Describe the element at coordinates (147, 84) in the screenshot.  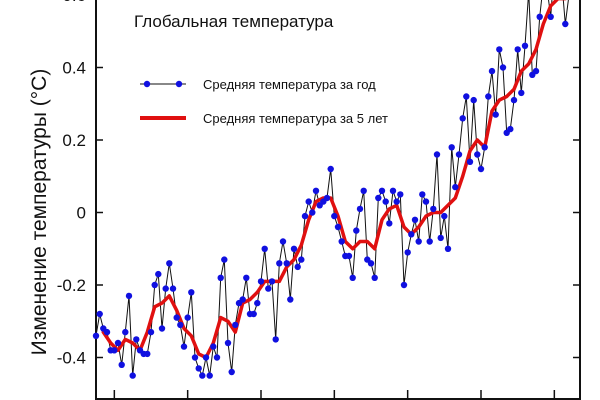
I see `legend-annual-marker` at that location.